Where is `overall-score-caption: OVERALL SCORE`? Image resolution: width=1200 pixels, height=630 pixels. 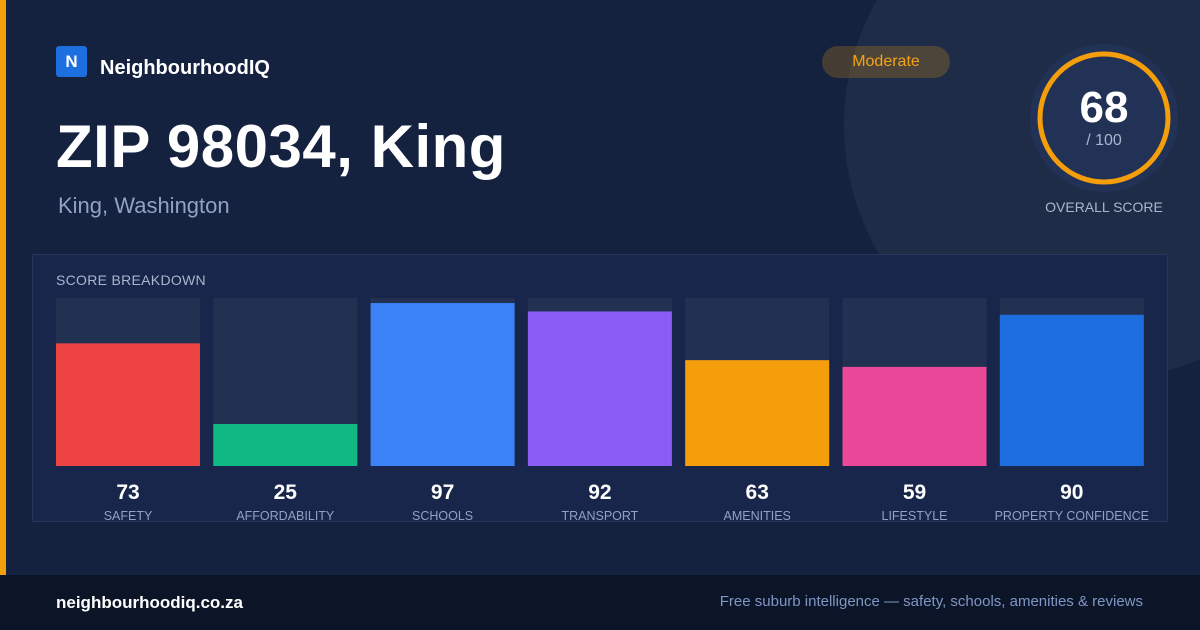 overall-score-caption: OVERALL SCORE is located at coordinates (1104, 207).